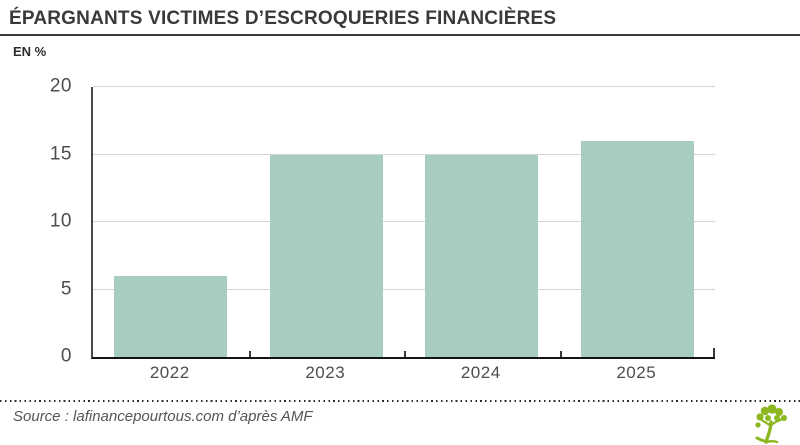 This screenshot has width=800, height=445. What do you see at coordinates (482, 255) in the screenshot?
I see `bar-2024` at bounding box center [482, 255].